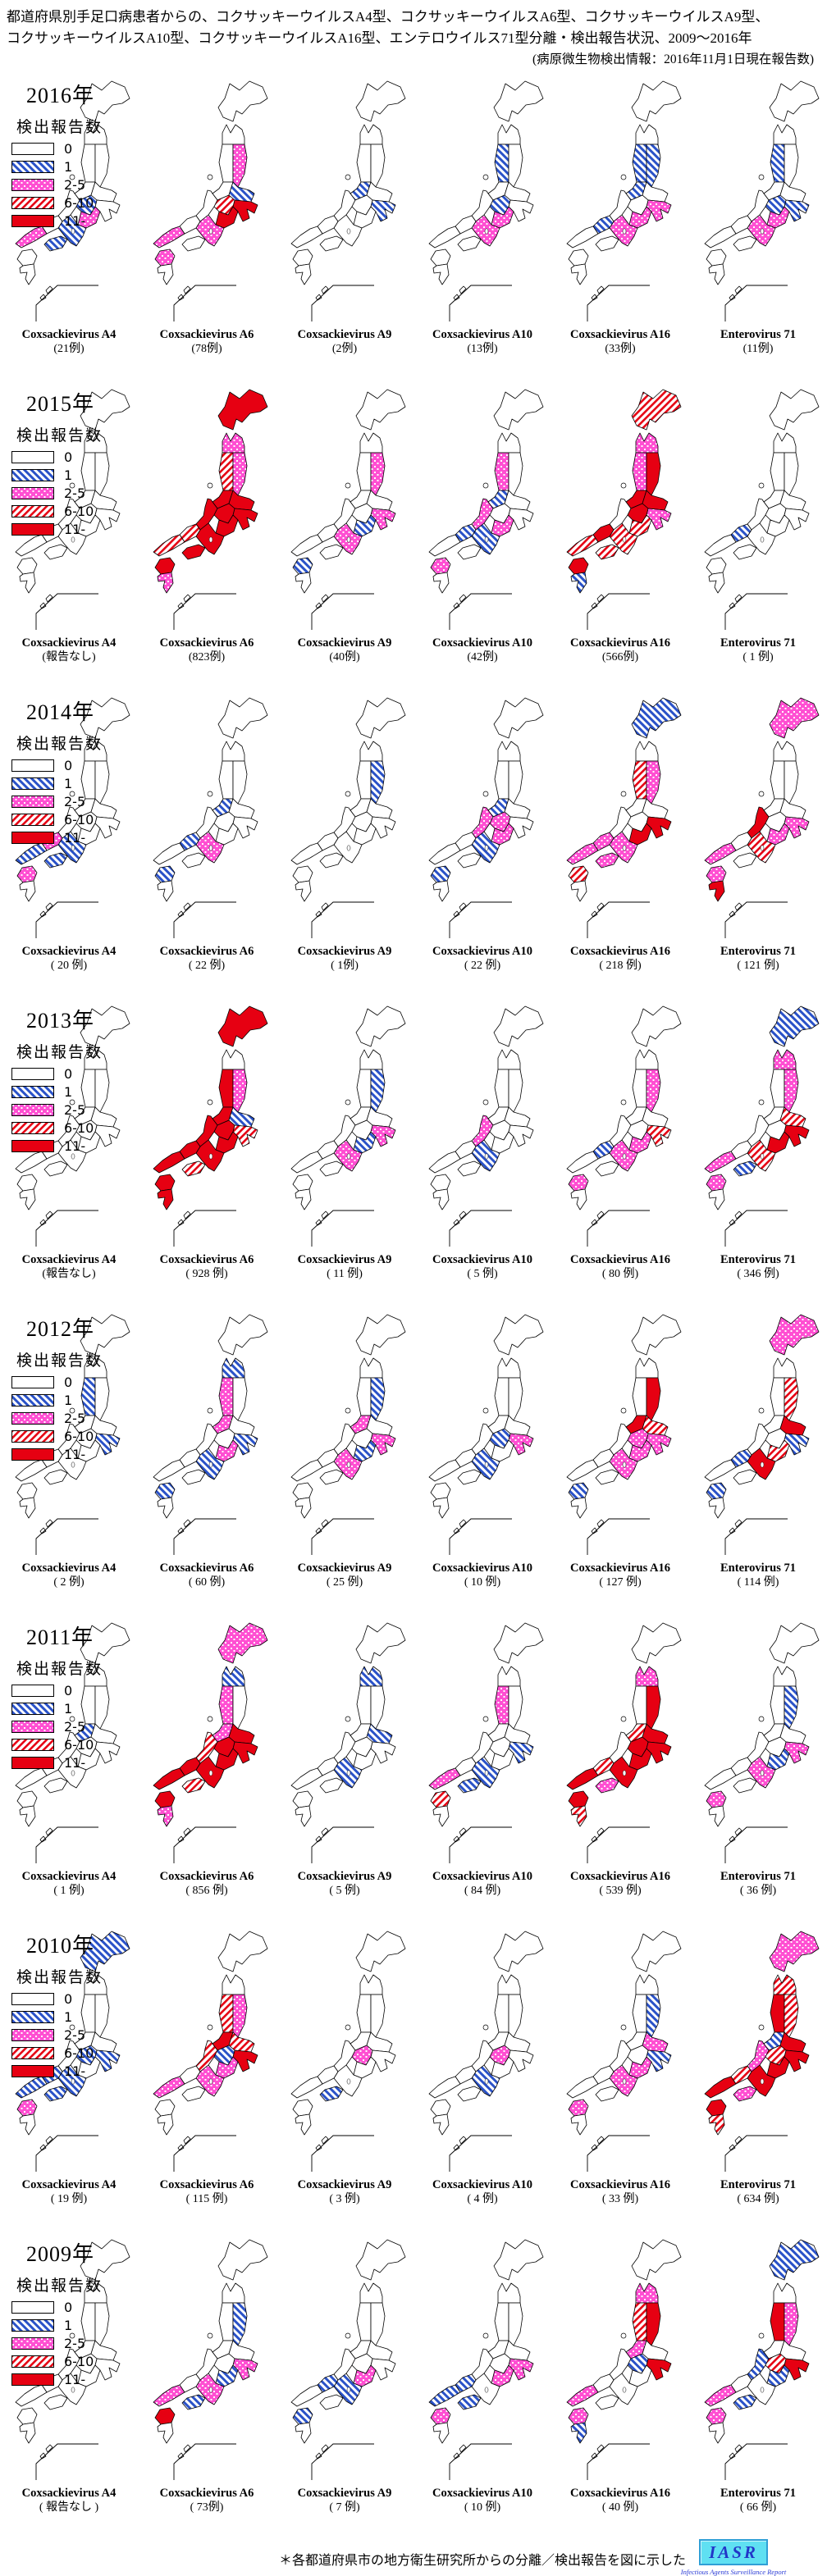 The image size is (827, 2576). What do you see at coordinates (207, 1150) in the screenshot?
I see `map-cell-2013-coxsackievirus-a6: Coxsackievirus A6 ( 928 例)` at bounding box center [207, 1150].